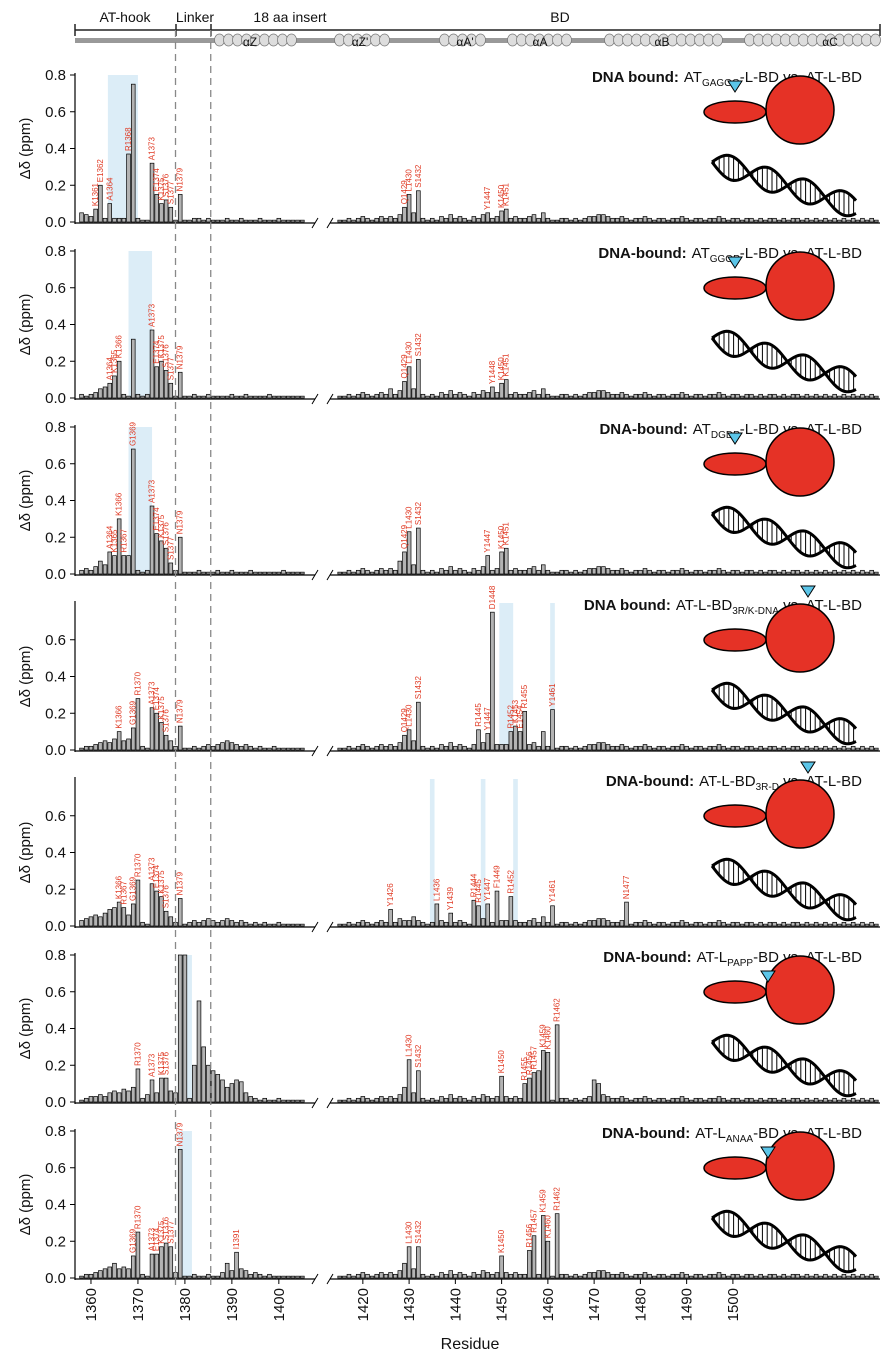 Image resolution: width=881 pixels, height=1355 pixels. What do you see at coordinates (693, 77) in the screenshot?
I see `title-main: AT` at bounding box center [693, 77].